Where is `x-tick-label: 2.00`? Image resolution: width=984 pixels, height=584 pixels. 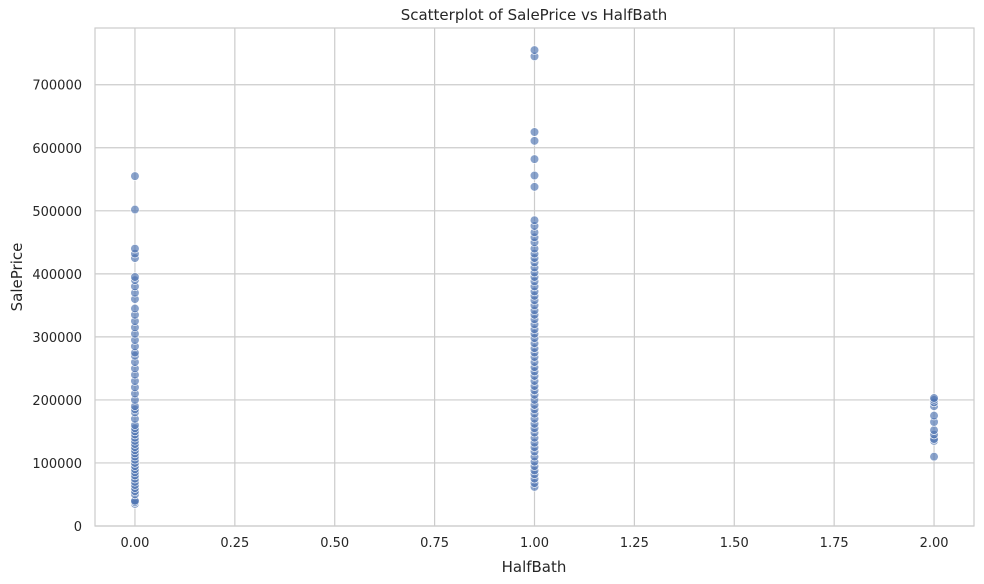
x-tick-label: 2.00 is located at coordinates (934, 543).